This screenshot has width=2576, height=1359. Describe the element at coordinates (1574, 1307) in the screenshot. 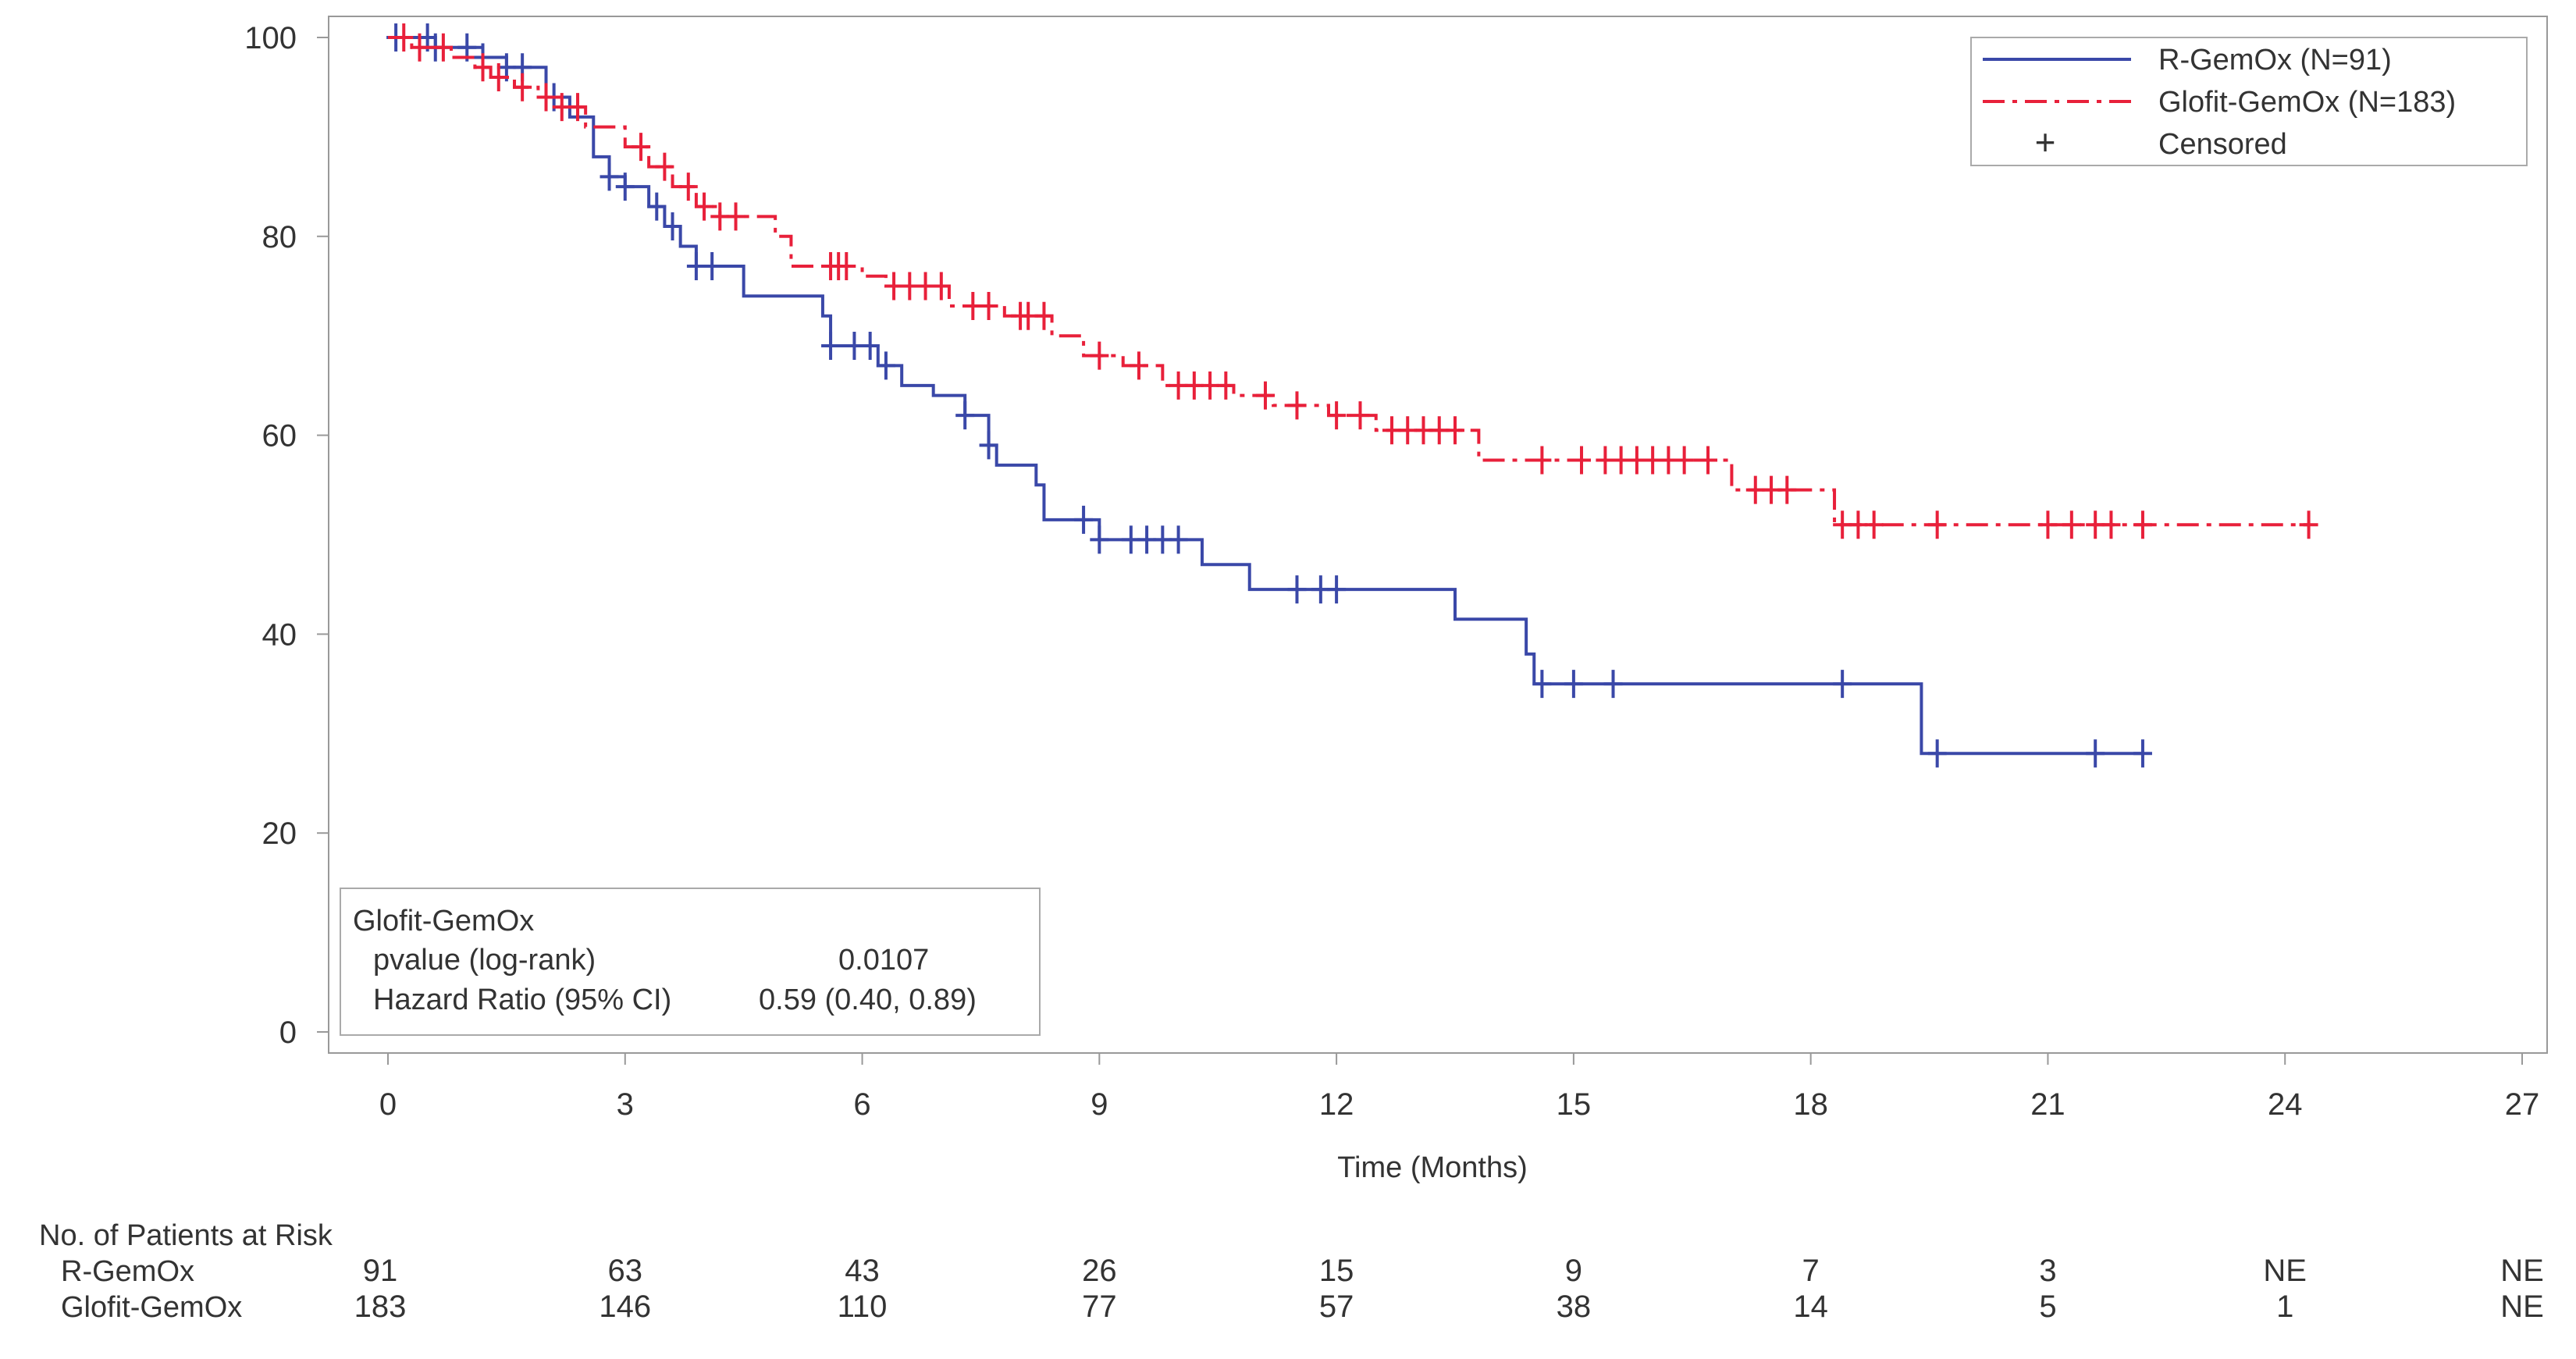

I see `risk-value: 38` at that location.